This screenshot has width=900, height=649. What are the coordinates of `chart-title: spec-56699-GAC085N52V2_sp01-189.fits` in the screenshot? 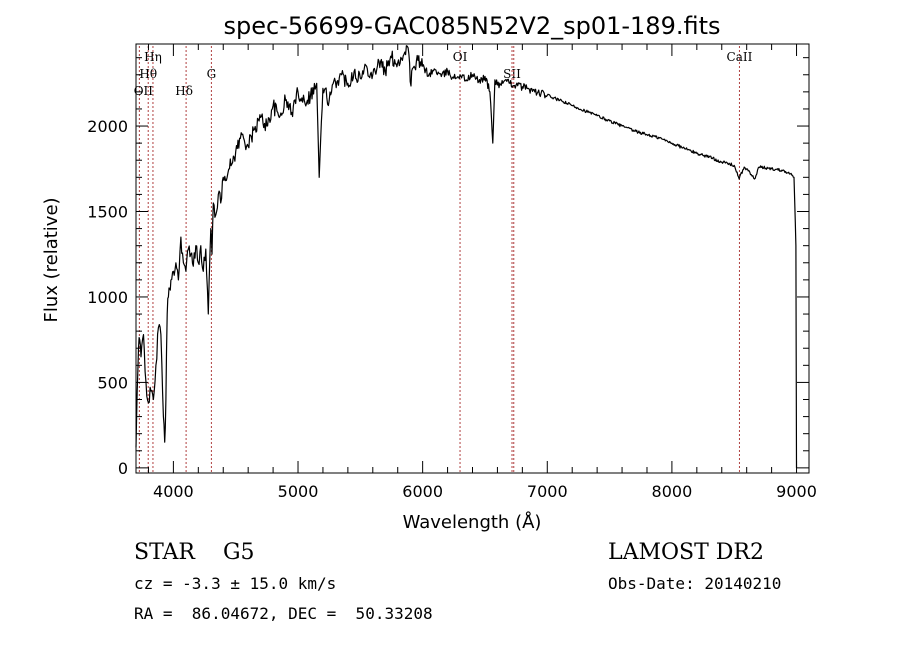 It's located at (472, 26).